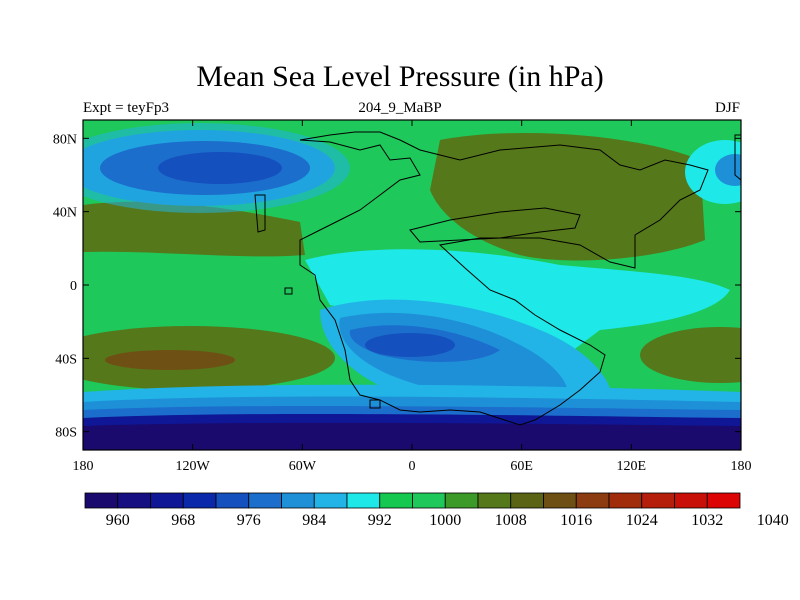  What do you see at coordinates (727, 108) in the screenshot?
I see `season-label: DJF` at bounding box center [727, 108].